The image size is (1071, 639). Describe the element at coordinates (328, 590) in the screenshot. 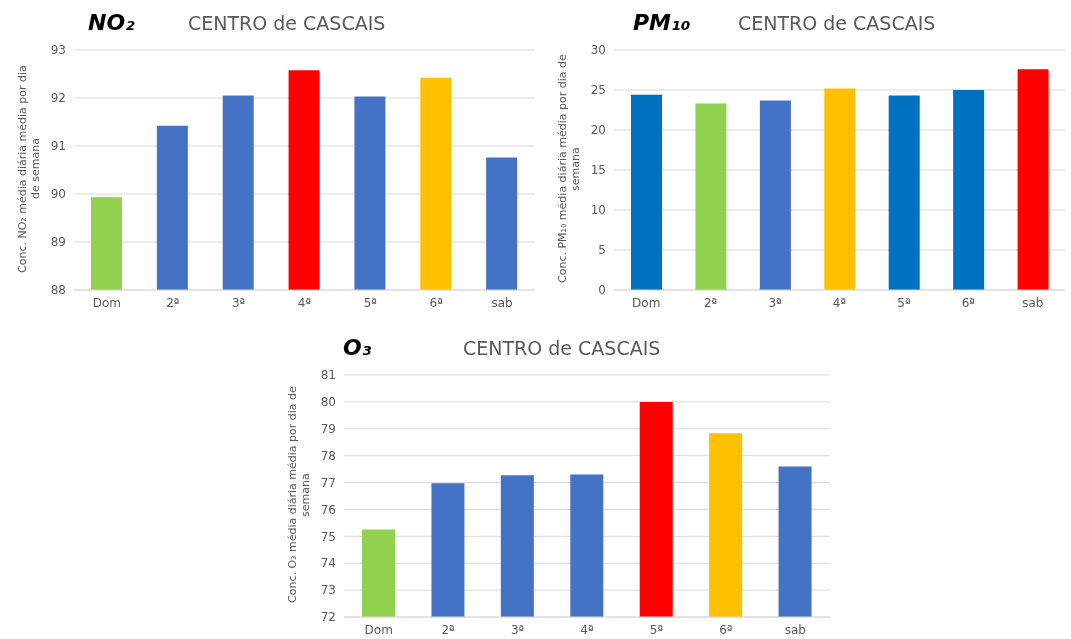

I see `y-tick-label: 73` at that location.